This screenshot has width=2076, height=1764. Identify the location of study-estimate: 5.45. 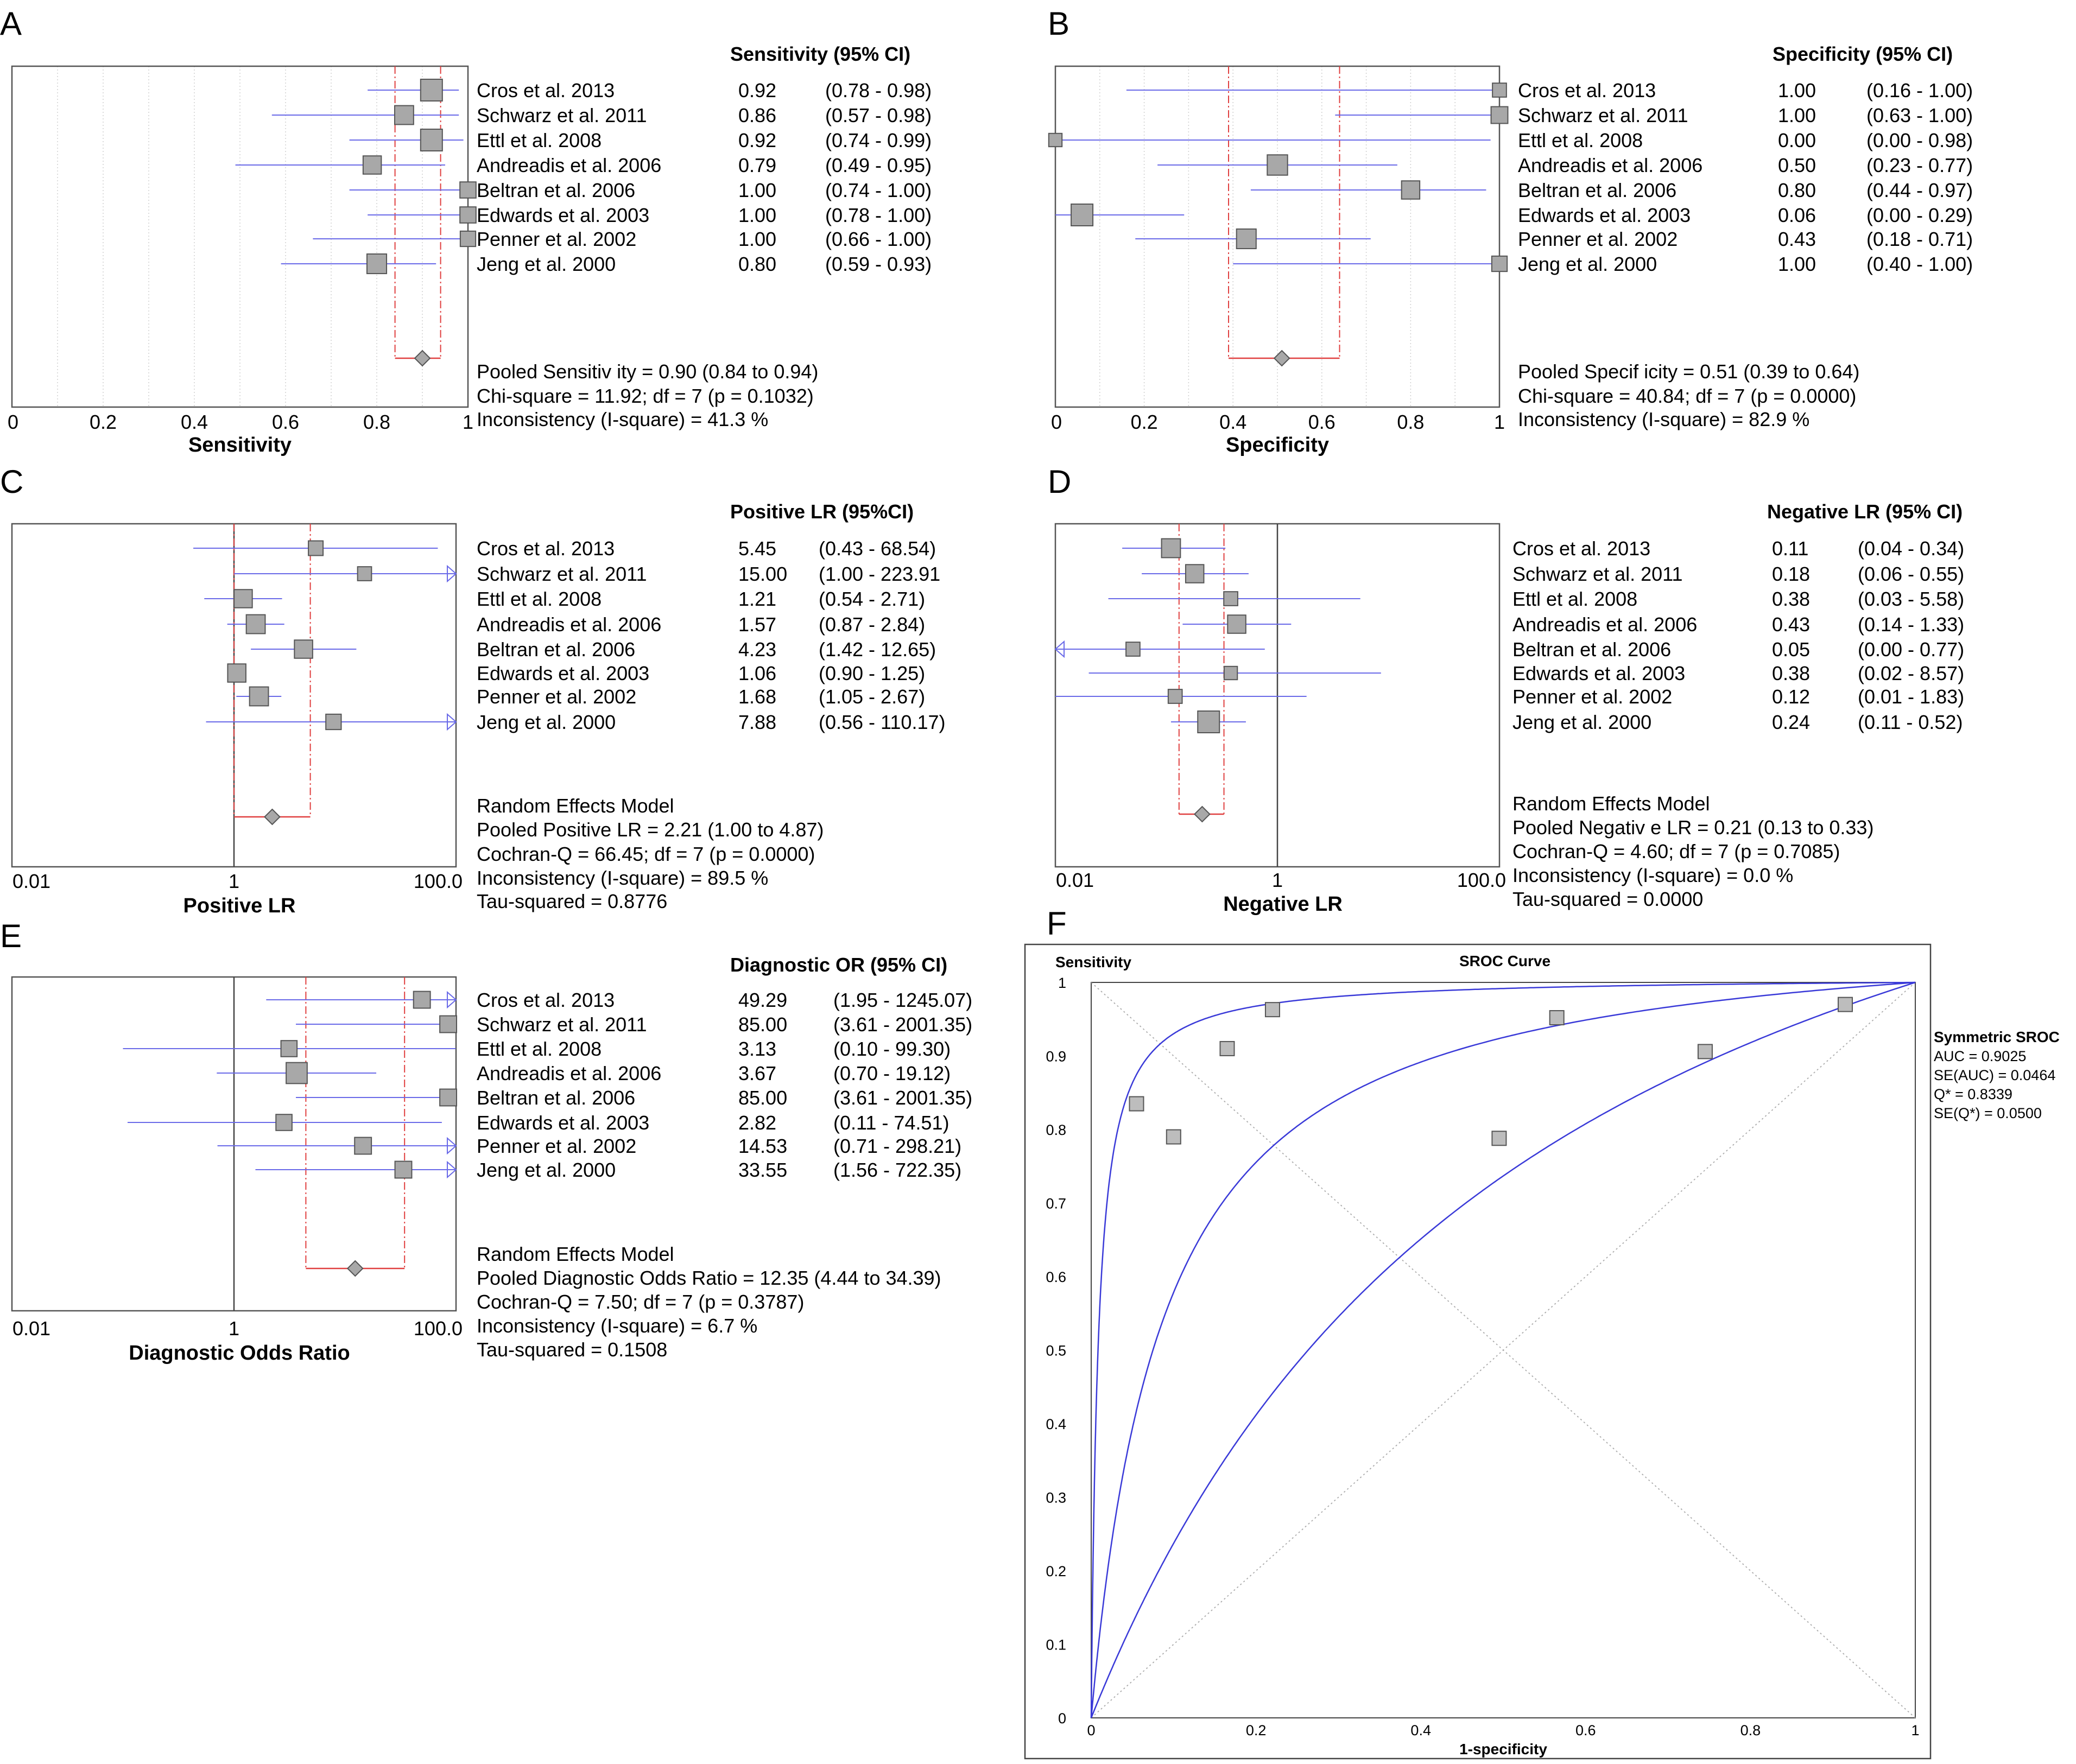
(757, 548).